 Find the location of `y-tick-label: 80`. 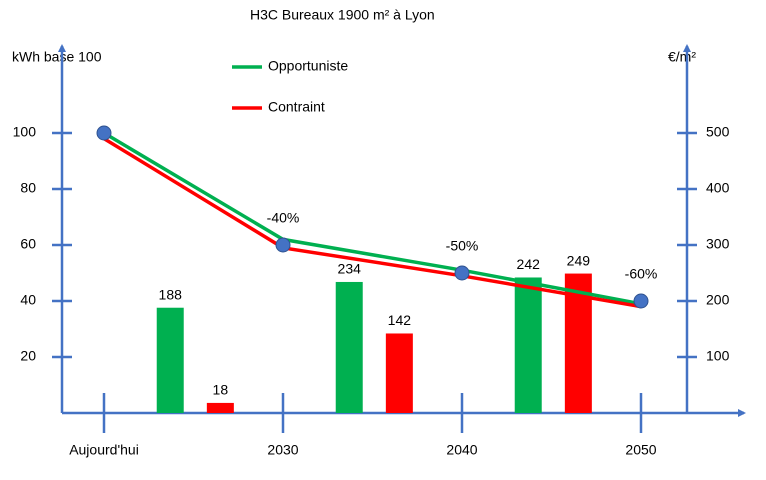

y-tick-label: 80 is located at coordinates (28, 188).